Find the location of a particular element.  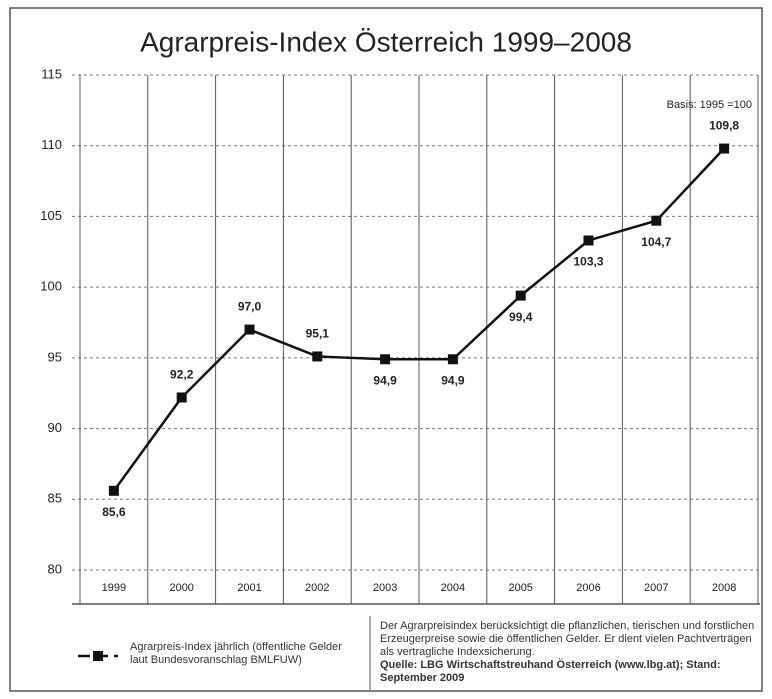

data-label: 92,2 is located at coordinates (182, 375).